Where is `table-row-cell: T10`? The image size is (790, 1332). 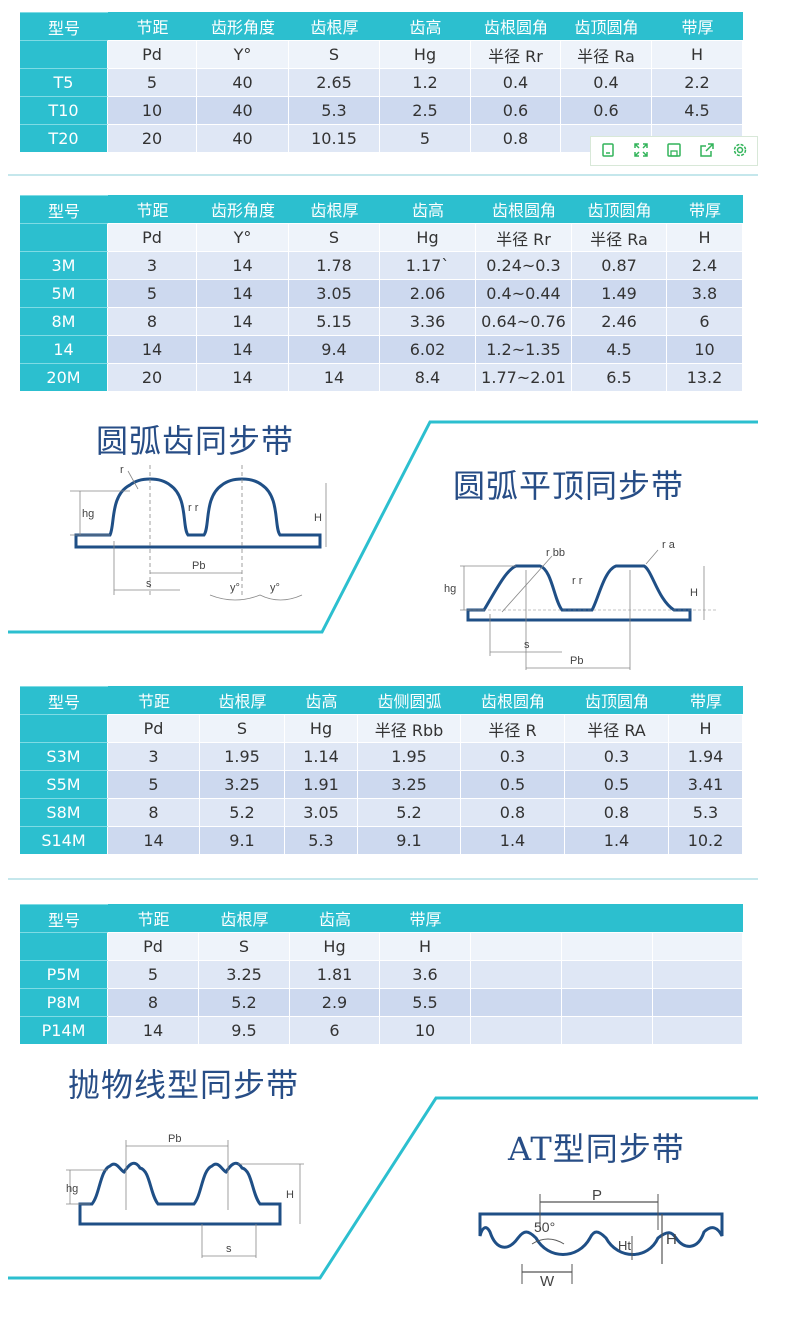 table-row-cell: T10 is located at coordinates (64, 110).